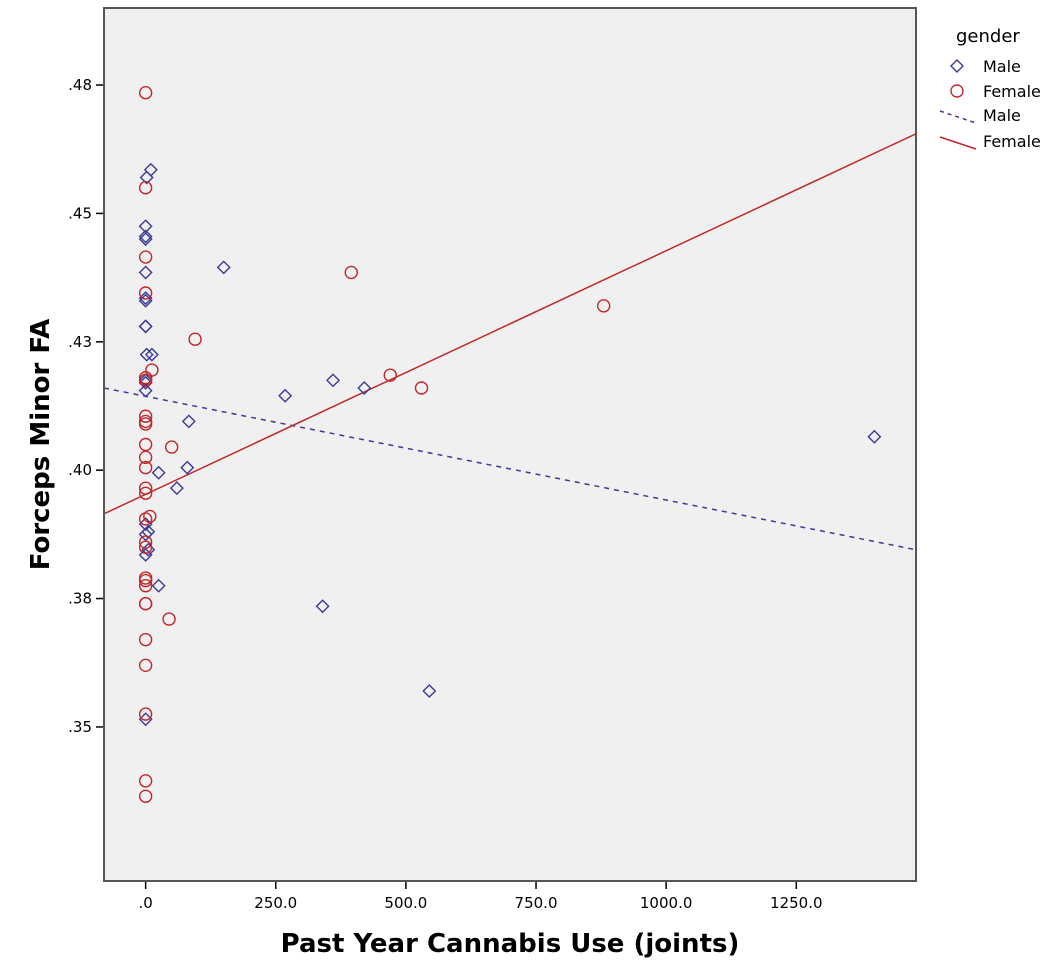 Image resolution: width=1063 pixels, height=974 pixels. What do you see at coordinates (510, 469) in the screenshot?
I see `fit-line-male` at bounding box center [510, 469].